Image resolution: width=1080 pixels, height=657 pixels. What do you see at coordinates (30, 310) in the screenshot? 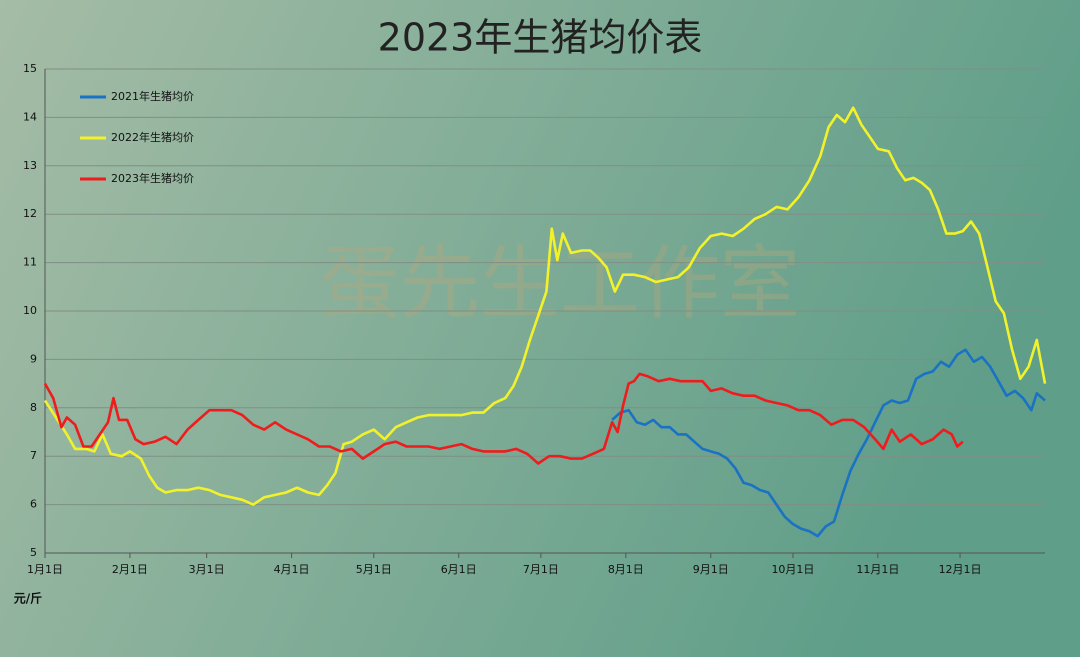
I see `y-tick-label: 10` at bounding box center [30, 310].